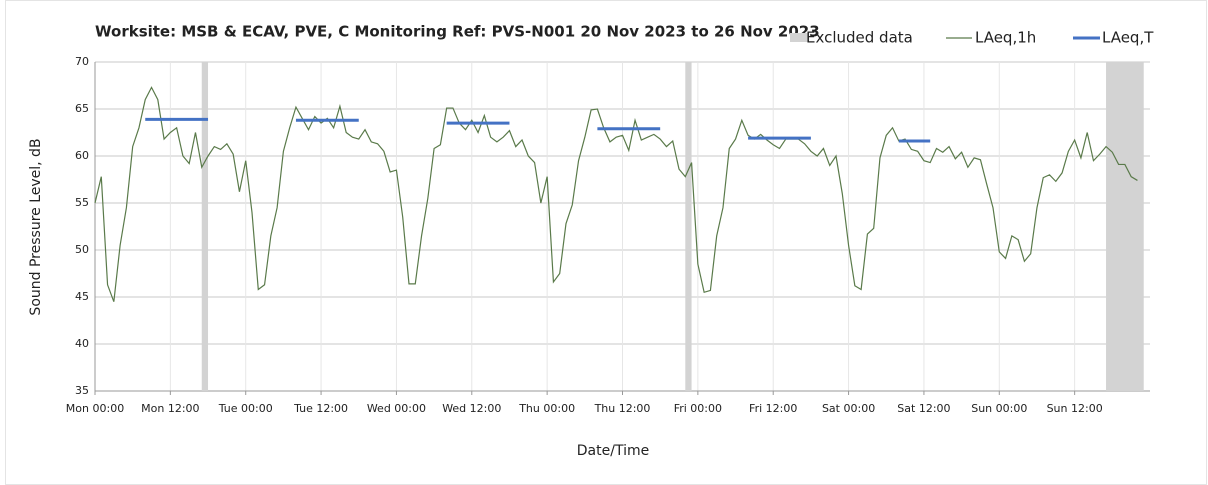  What do you see at coordinates (82, 296) in the screenshot?
I see `y-tick-label: 45` at bounding box center [82, 296].